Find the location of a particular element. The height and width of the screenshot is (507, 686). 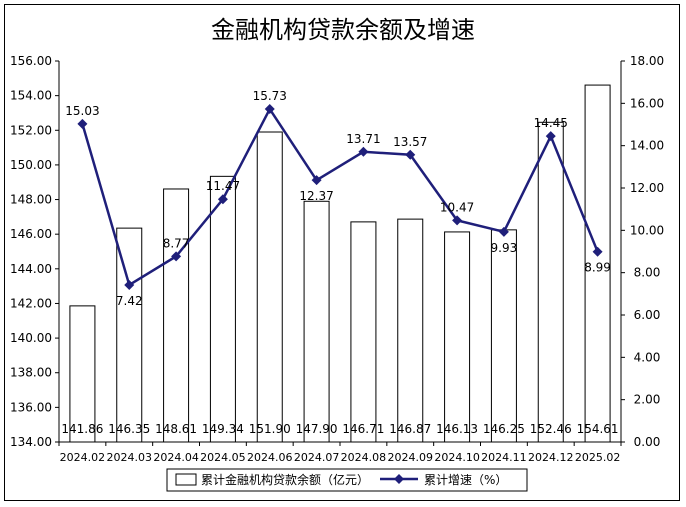

line-value-label: 13.71 is located at coordinates (363, 139).